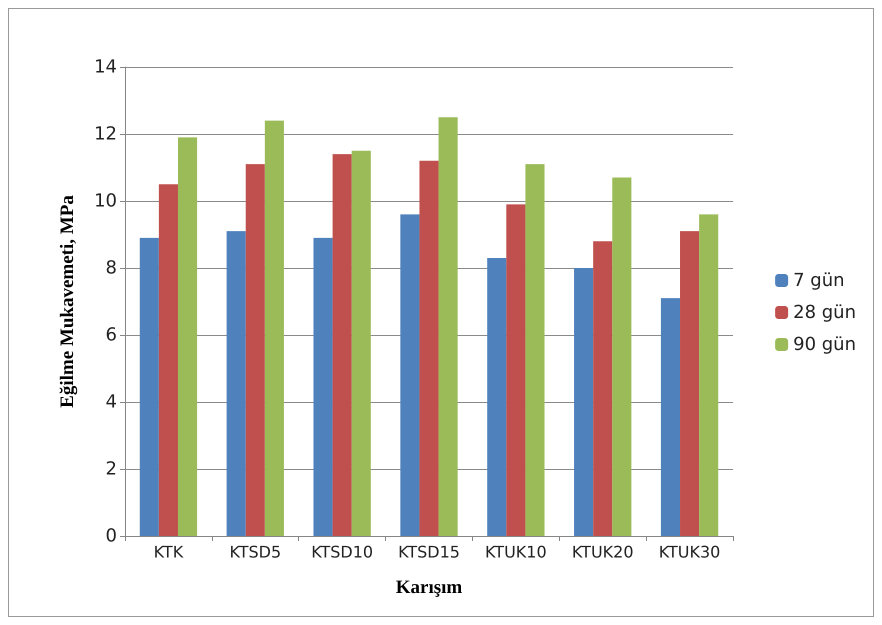 This screenshot has width=882, height=625. What do you see at coordinates (255, 552) in the screenshot?
I see `x-tick-label: KTSD5` at bounding box center [255, 552].